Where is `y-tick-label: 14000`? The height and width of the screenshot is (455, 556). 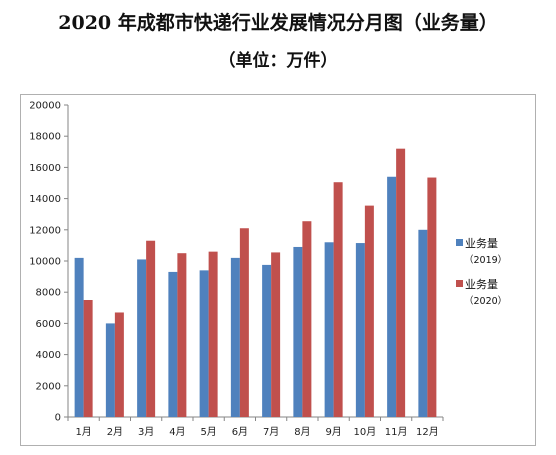
y-tick-label: 14000 is located at coordinates (45, 199).